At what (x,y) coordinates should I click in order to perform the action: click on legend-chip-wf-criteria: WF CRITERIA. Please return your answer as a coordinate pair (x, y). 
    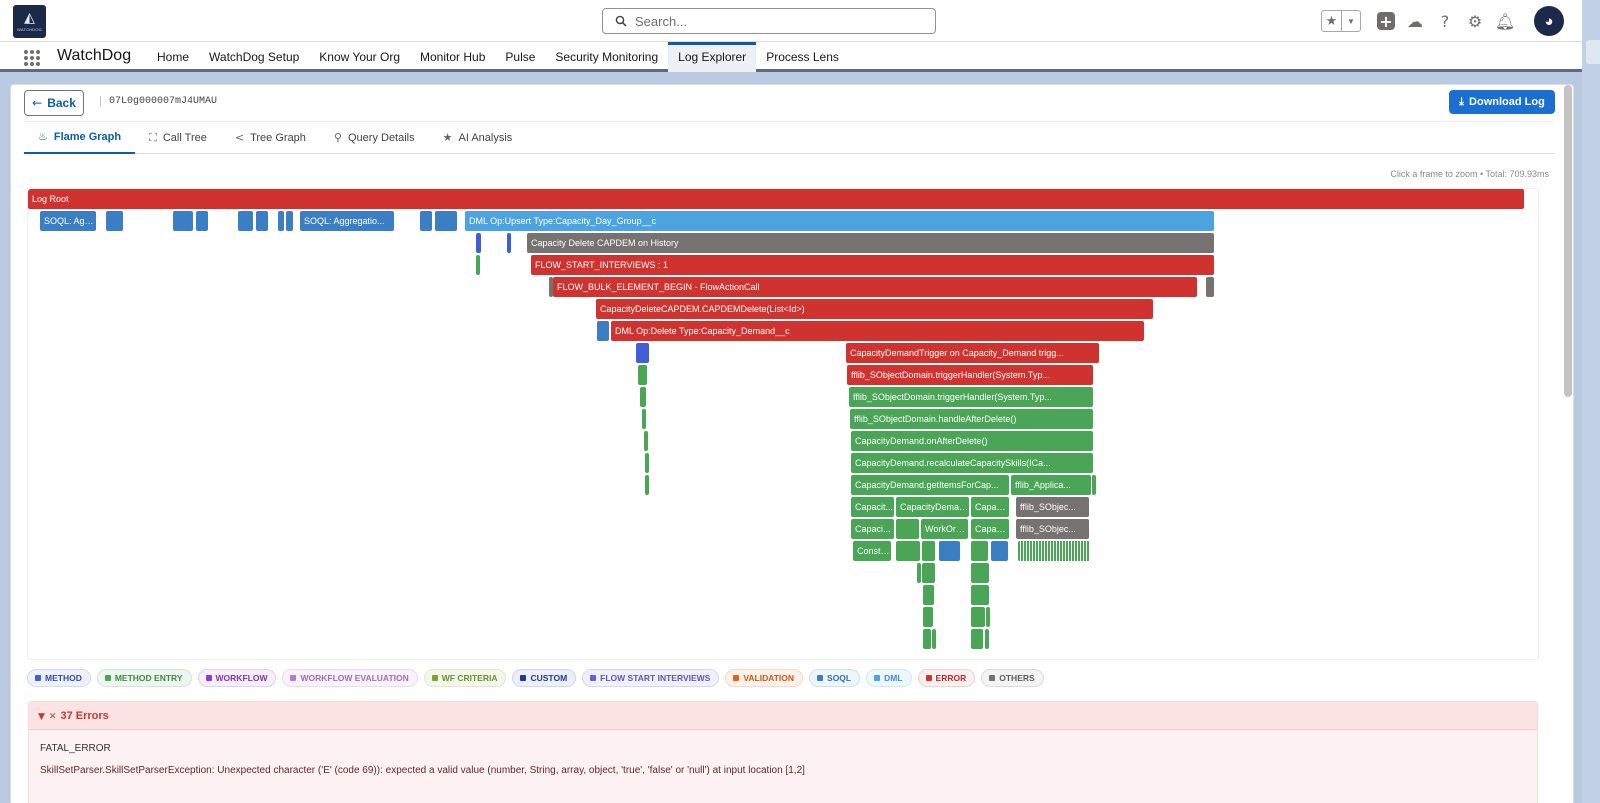
    Looking at the image, I should click on (465, 678).